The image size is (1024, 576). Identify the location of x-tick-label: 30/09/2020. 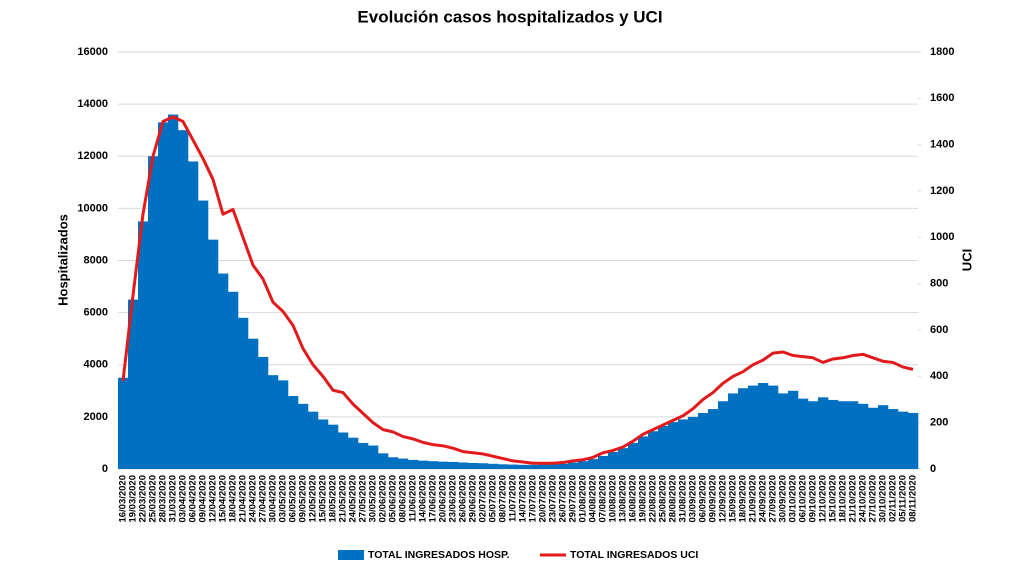
(783, 499).